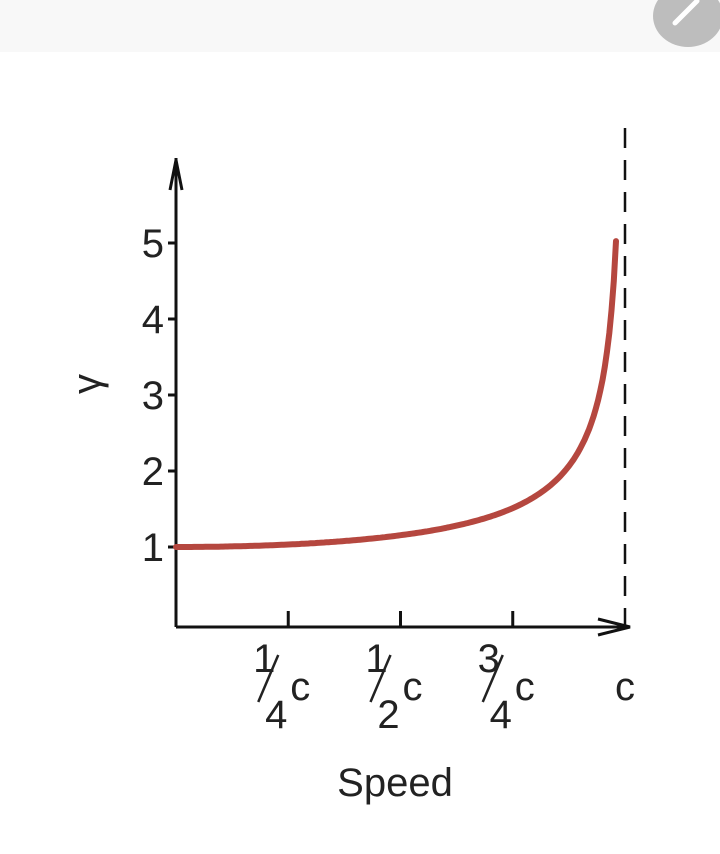  I want to click on y-tick-label: 5, so click(153, 244).